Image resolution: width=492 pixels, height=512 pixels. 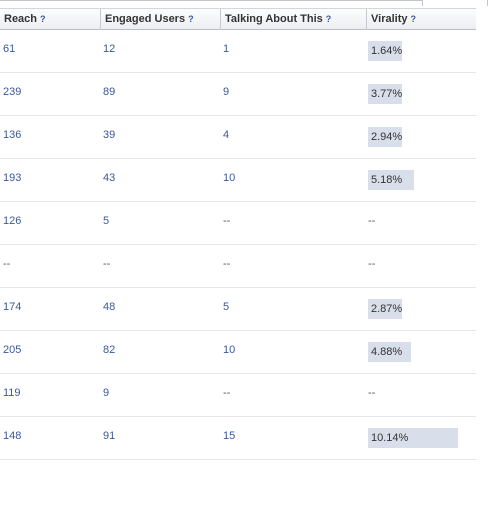 I want to click on engaged-users-value: 12, so click(x=109, y=49).